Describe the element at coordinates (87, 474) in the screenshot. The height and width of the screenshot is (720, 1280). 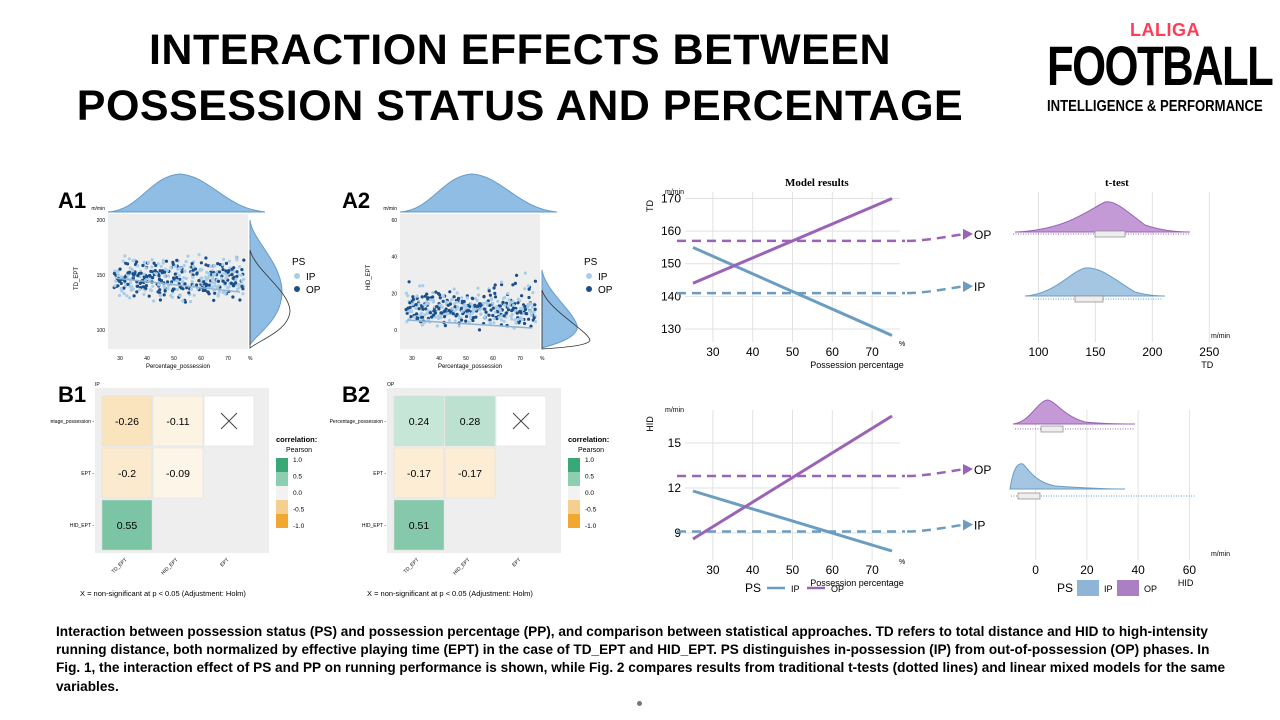
I see `row-label: EPT -` at that location.